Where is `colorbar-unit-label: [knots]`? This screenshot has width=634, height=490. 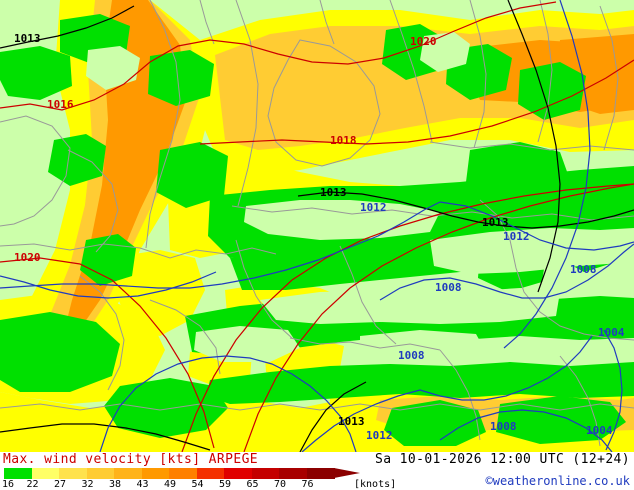 colorbar-unit-label: [knots] is located at coordinates (375, 484).